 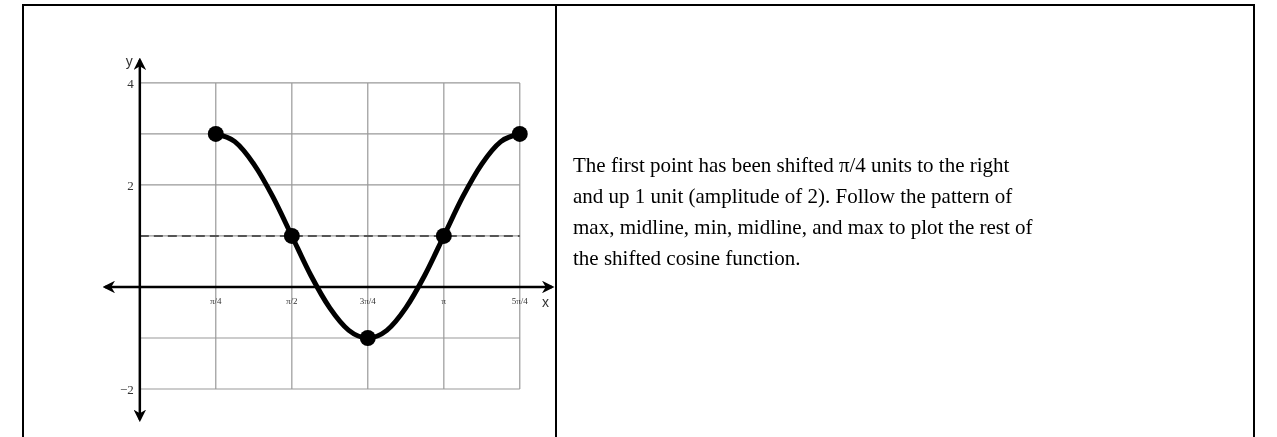 I want to click on y-tick-label: 4, so click(x=131, y=83).